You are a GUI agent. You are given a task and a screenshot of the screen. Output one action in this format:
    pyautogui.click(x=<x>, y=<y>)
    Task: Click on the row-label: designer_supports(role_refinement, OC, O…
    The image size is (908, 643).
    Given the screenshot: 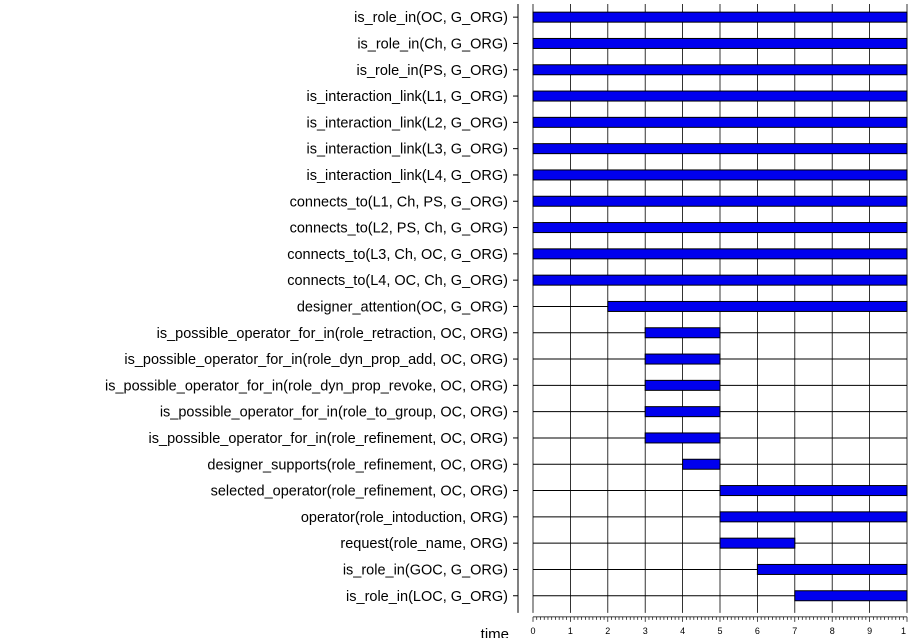 What is the action you would take?
    pyautogui.click(x=357, y=465)
    